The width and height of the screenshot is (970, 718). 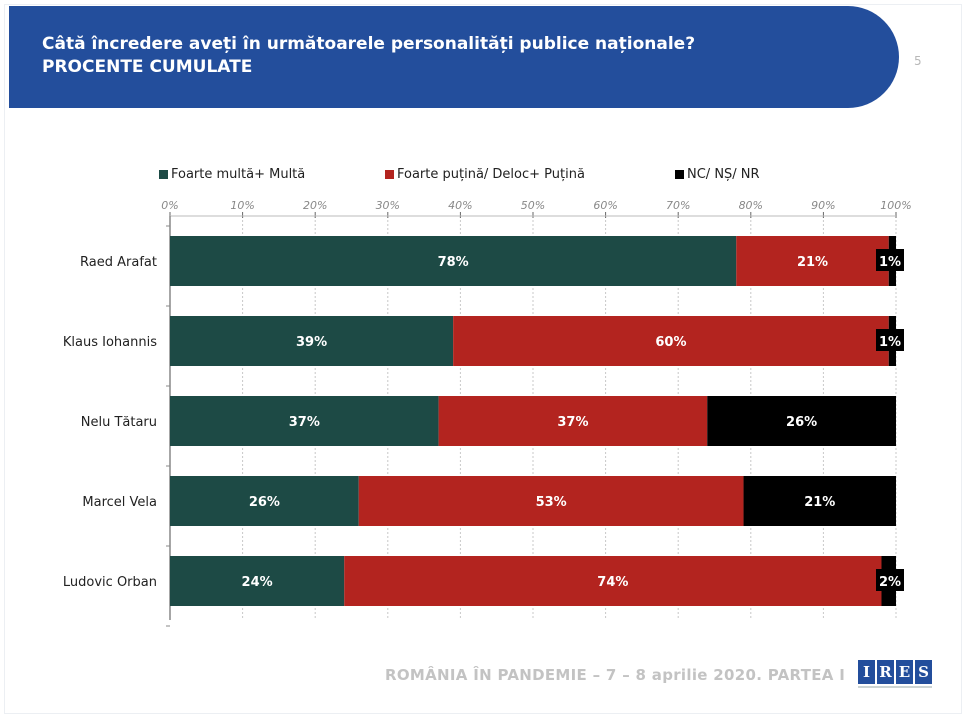 What do you see at coordinates (110, 582) in the screenshot?
I see `category-label: Ludovic Orban` at bounding box center [110, 582].